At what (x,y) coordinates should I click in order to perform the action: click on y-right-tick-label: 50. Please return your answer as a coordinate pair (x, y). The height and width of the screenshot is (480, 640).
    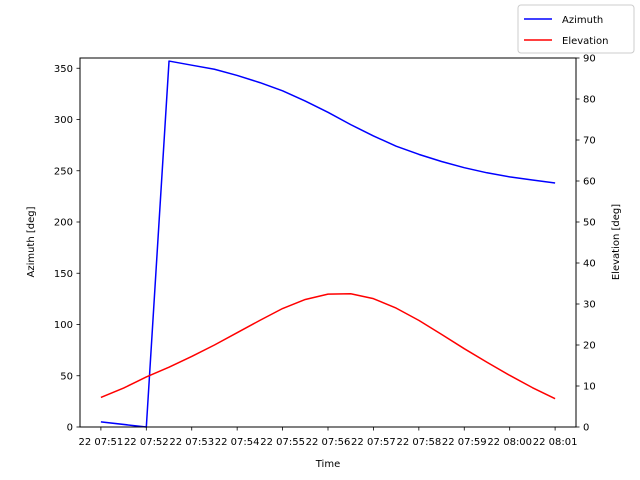
    Looking at the image, I should click on (589, 223).